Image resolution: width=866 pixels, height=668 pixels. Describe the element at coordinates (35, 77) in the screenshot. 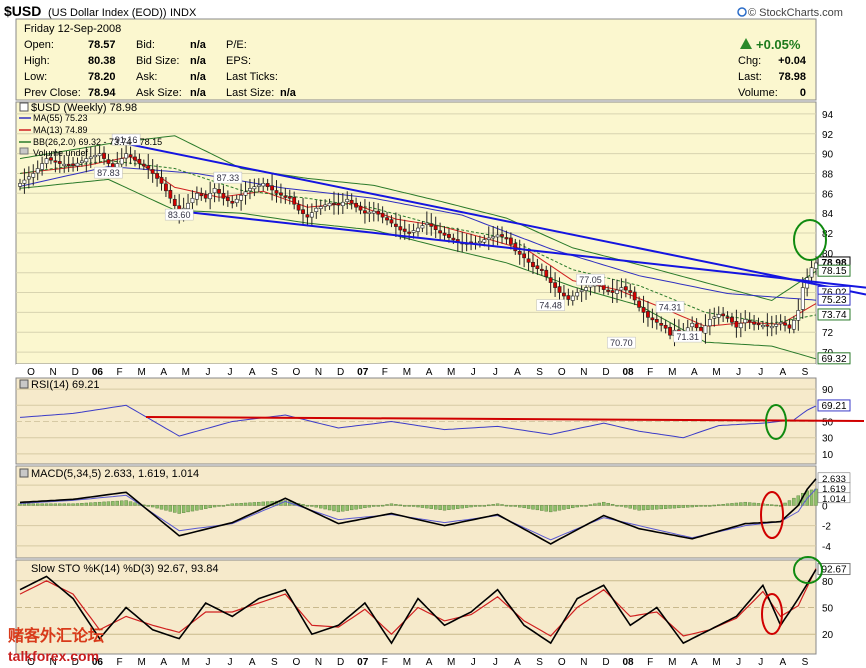

I see `quote-label-low: Low:` at that location.